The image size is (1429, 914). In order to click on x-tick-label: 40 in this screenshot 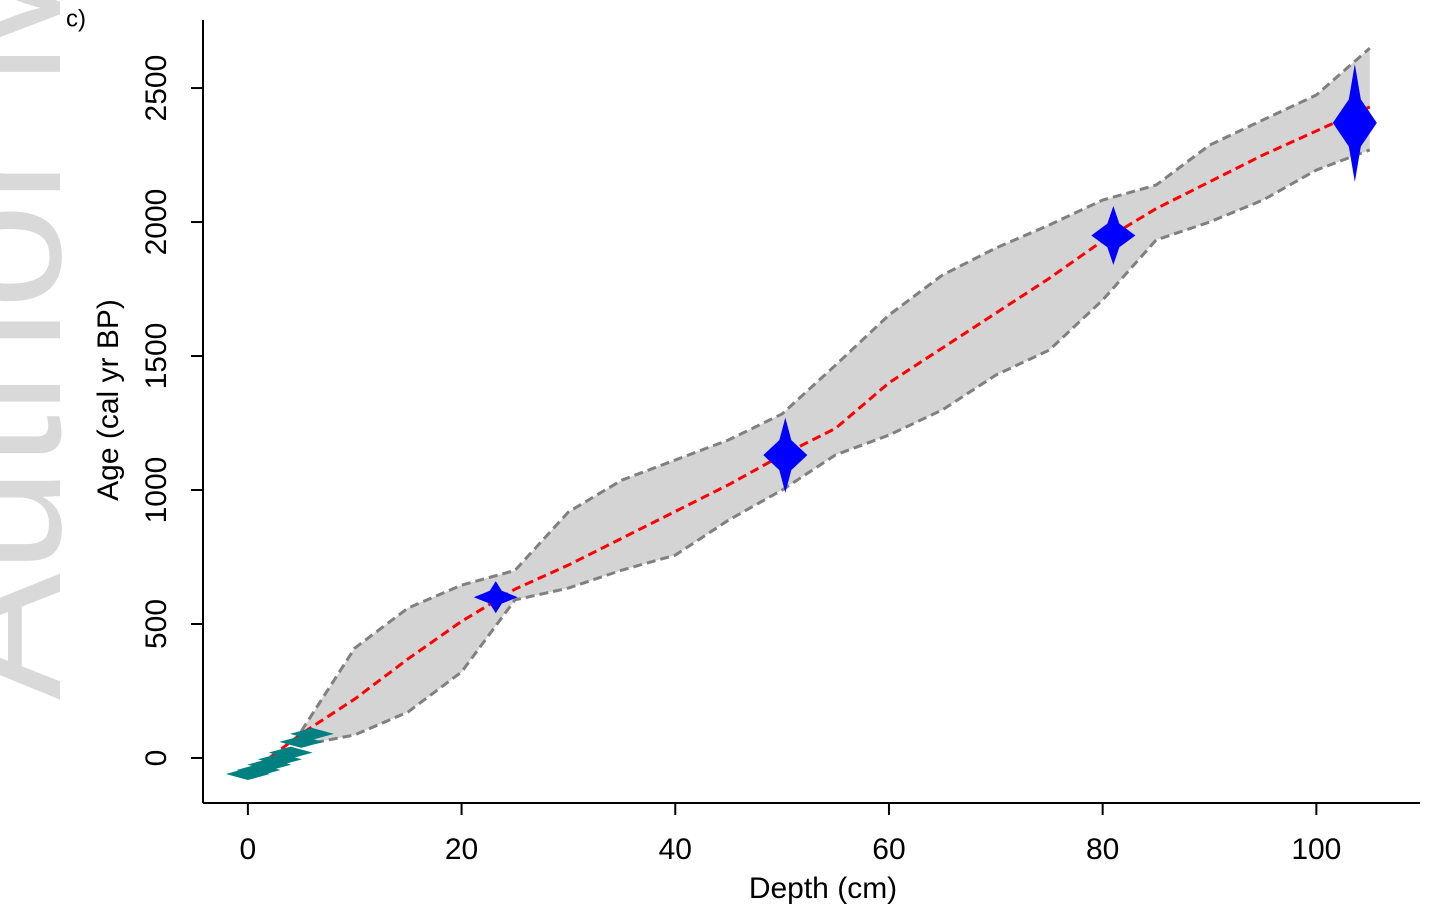, I will do `click(675, 849)`.